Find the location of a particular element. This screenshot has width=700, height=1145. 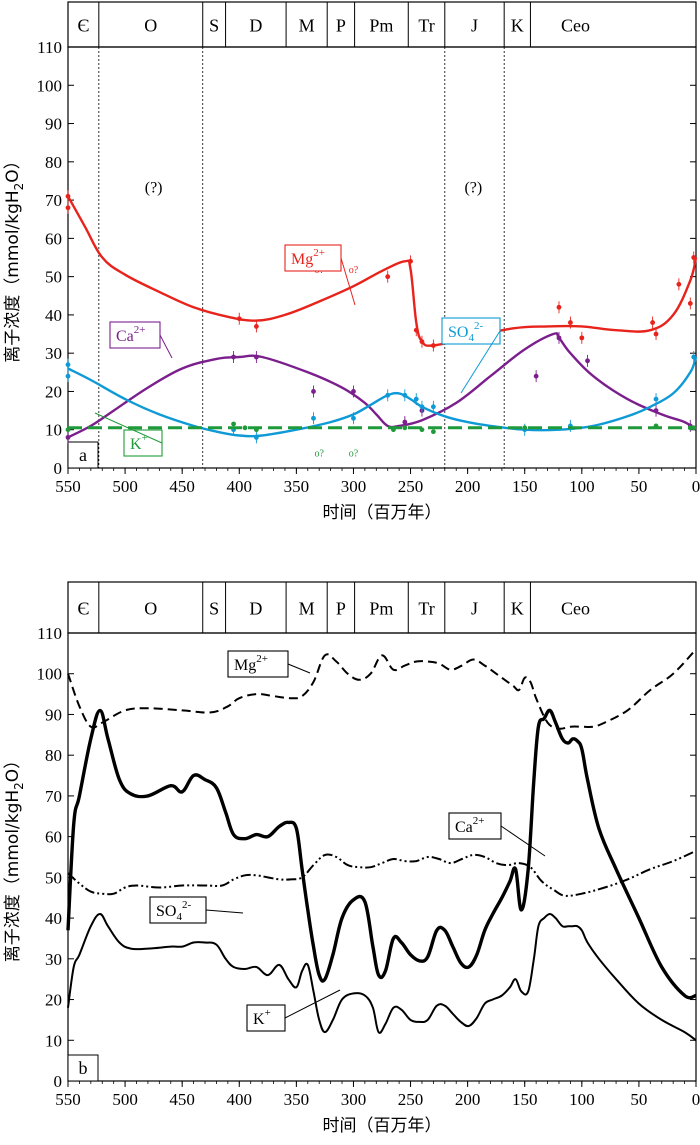

series-label-SO4: SO42- is located at coordinates (196, 910).